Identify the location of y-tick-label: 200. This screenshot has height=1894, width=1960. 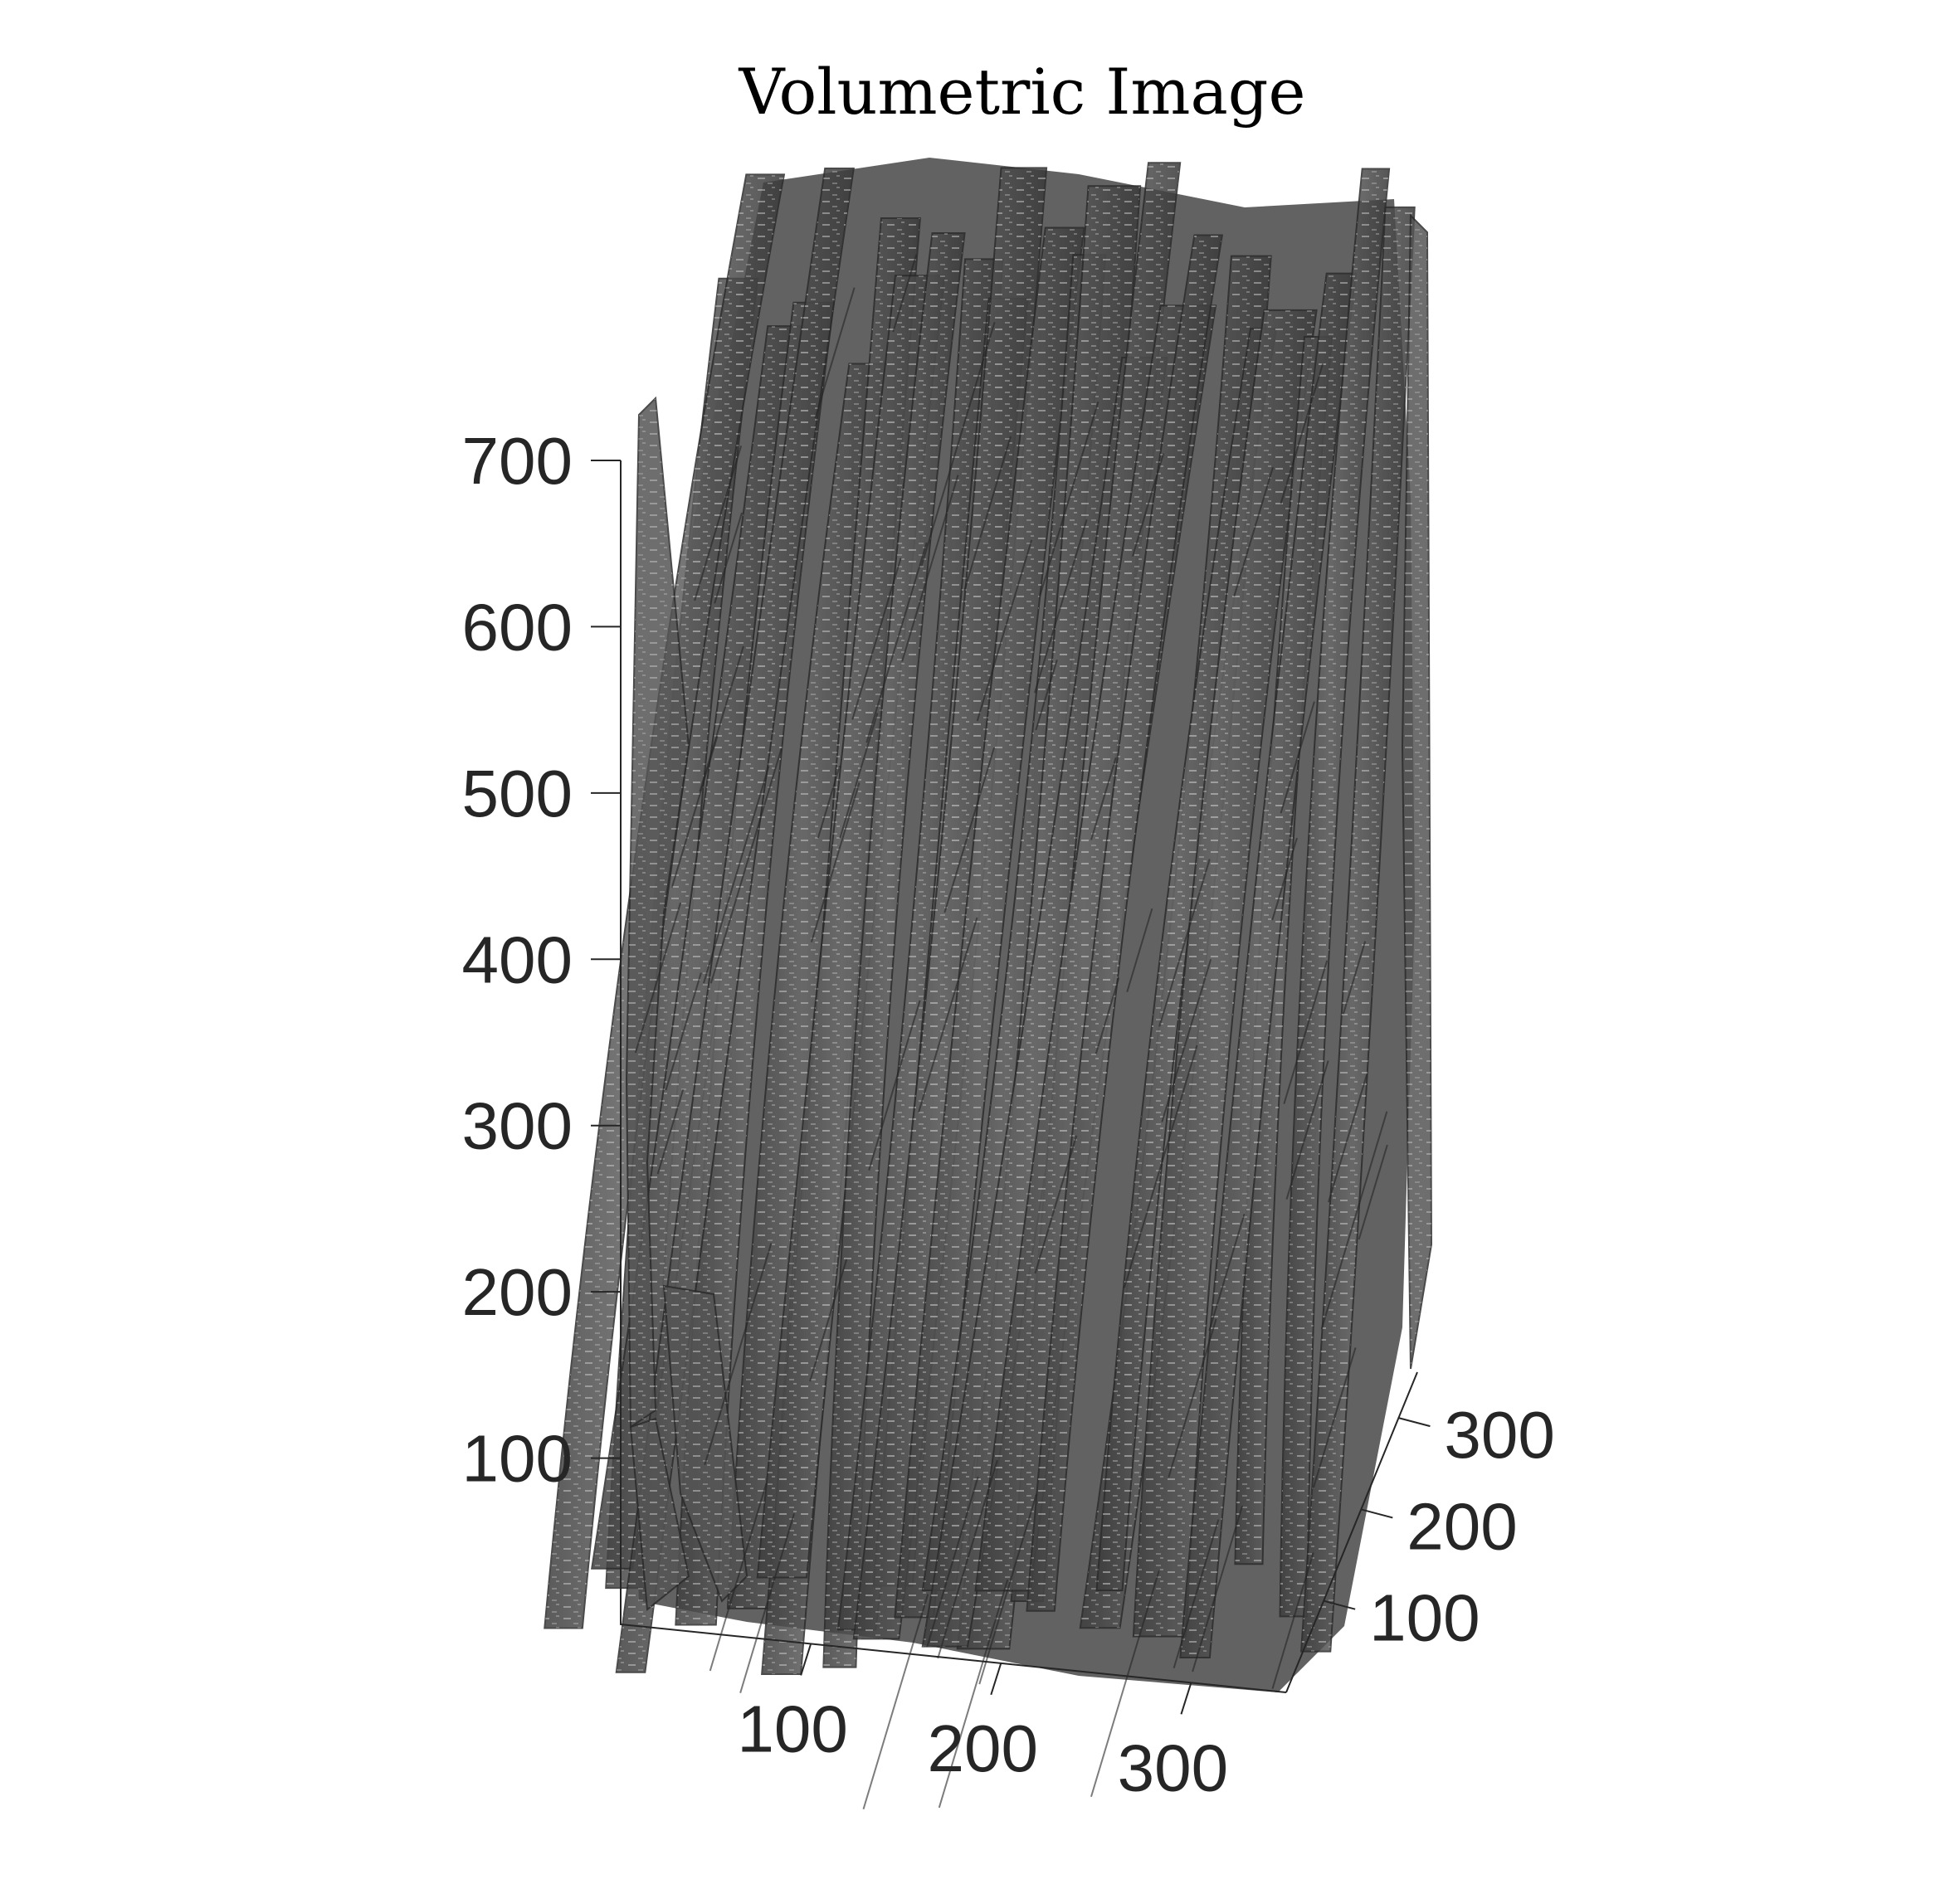
(1462, 1526).